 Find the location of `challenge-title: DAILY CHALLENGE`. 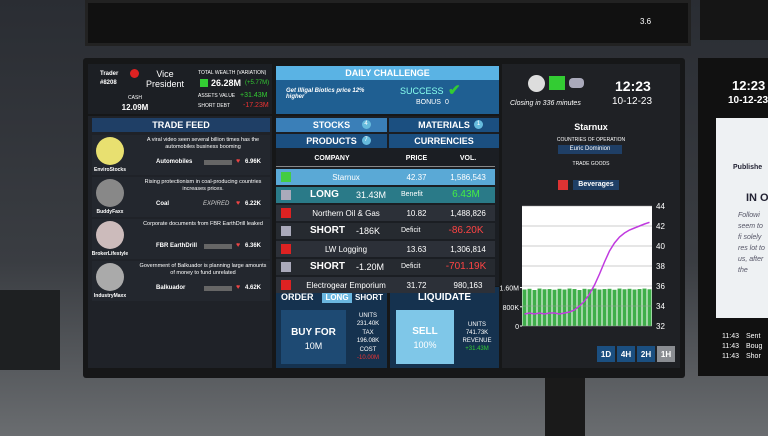

challenge-title: DAILY CHALLENGE is located at coordinates (387, 73).